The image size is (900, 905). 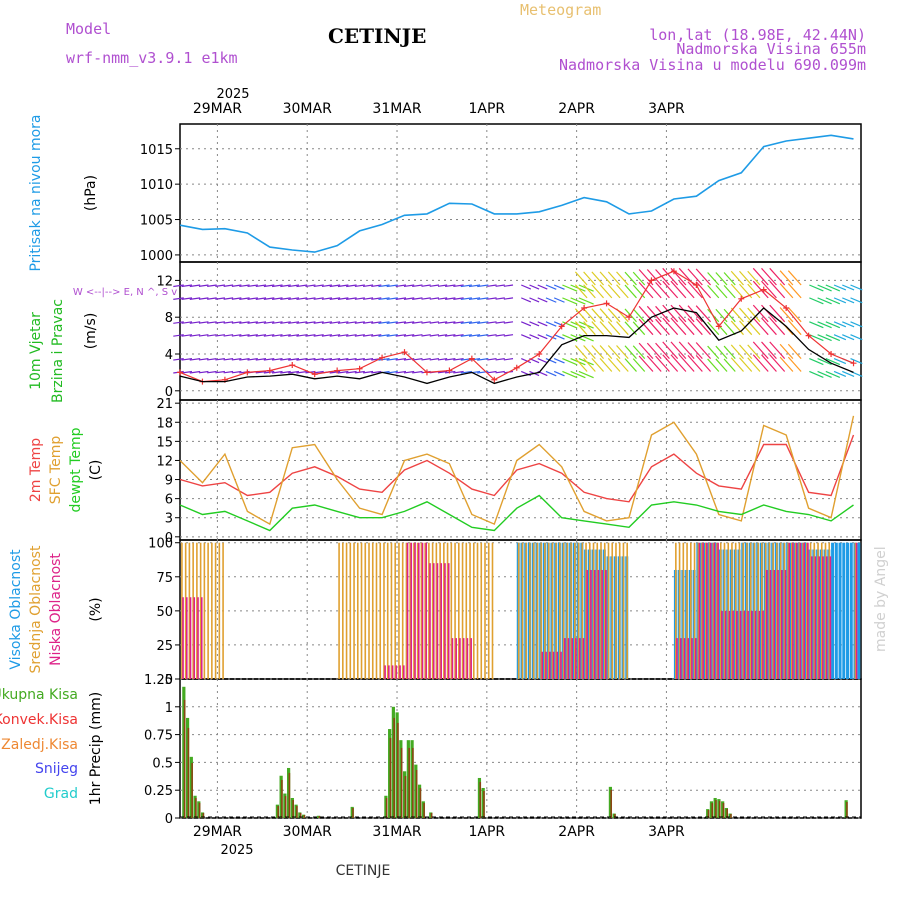 What do you see at coordinates (169, 355) in the screenshot?
I see `y-tick-label: 4` at bounding box center [169, 355].